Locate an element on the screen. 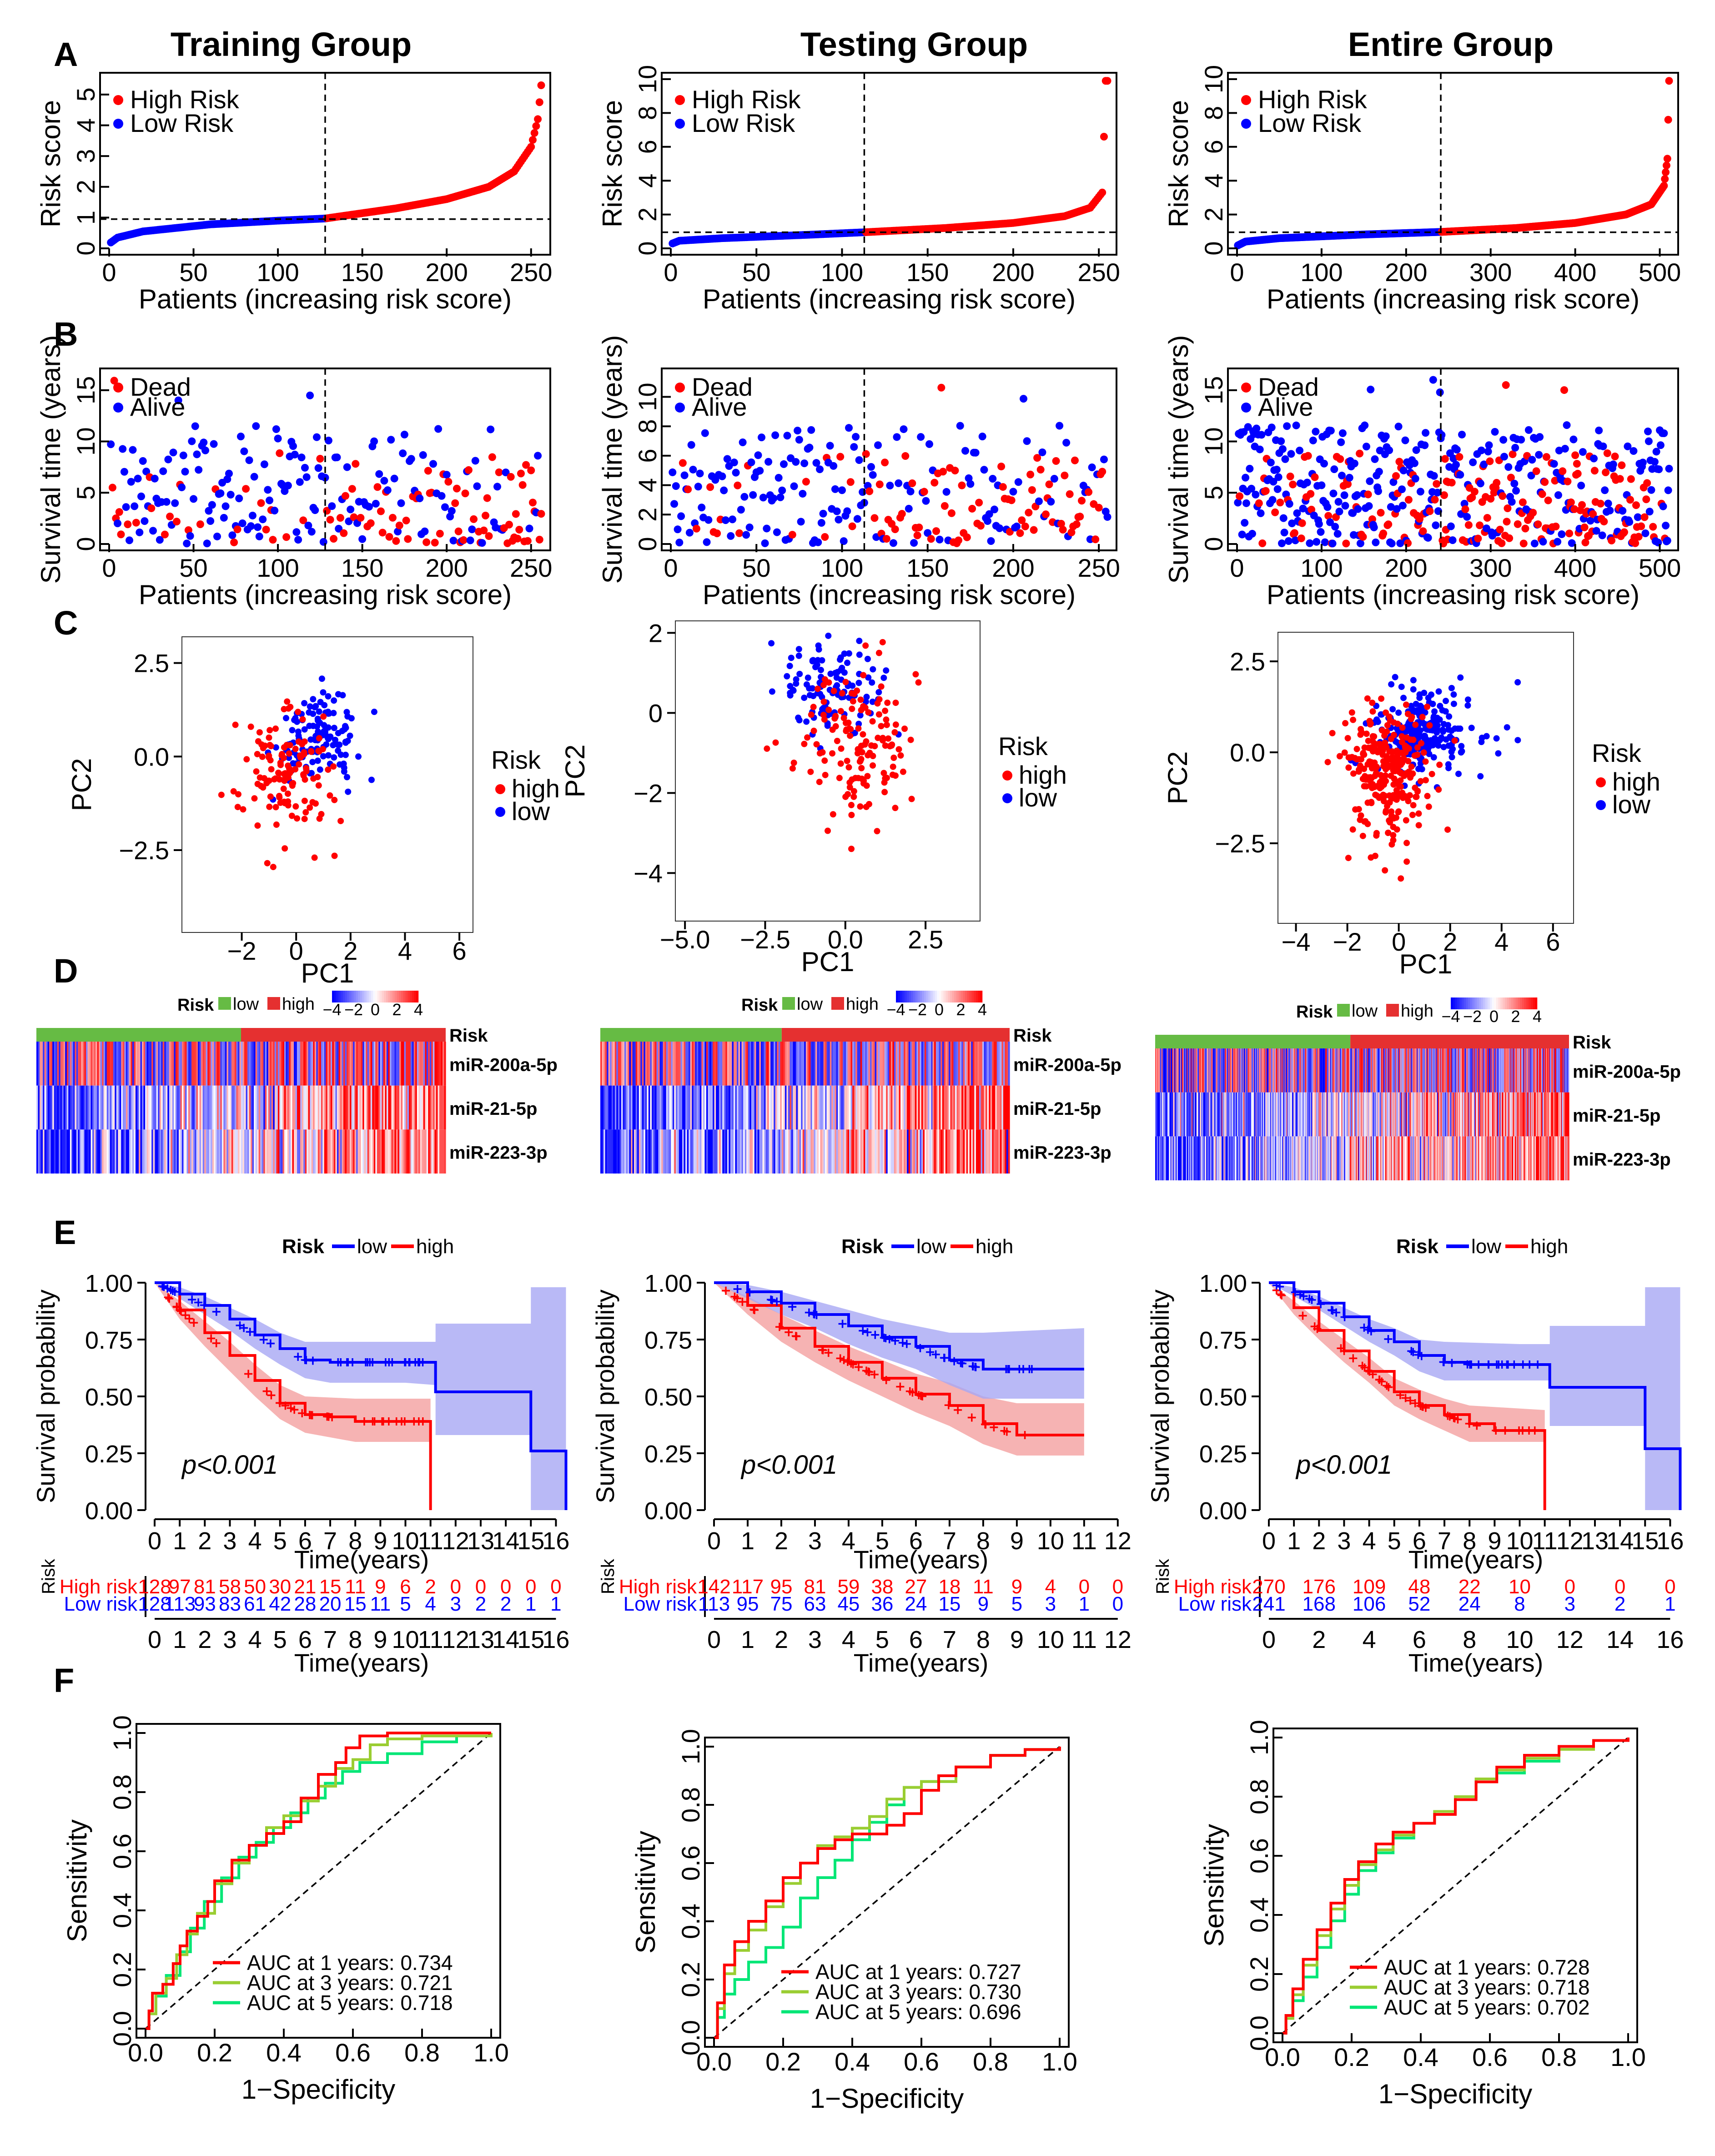 This screenshot has width=1715, height=2156. y-axis-label: Risk score is located at coordinates (50, 163).